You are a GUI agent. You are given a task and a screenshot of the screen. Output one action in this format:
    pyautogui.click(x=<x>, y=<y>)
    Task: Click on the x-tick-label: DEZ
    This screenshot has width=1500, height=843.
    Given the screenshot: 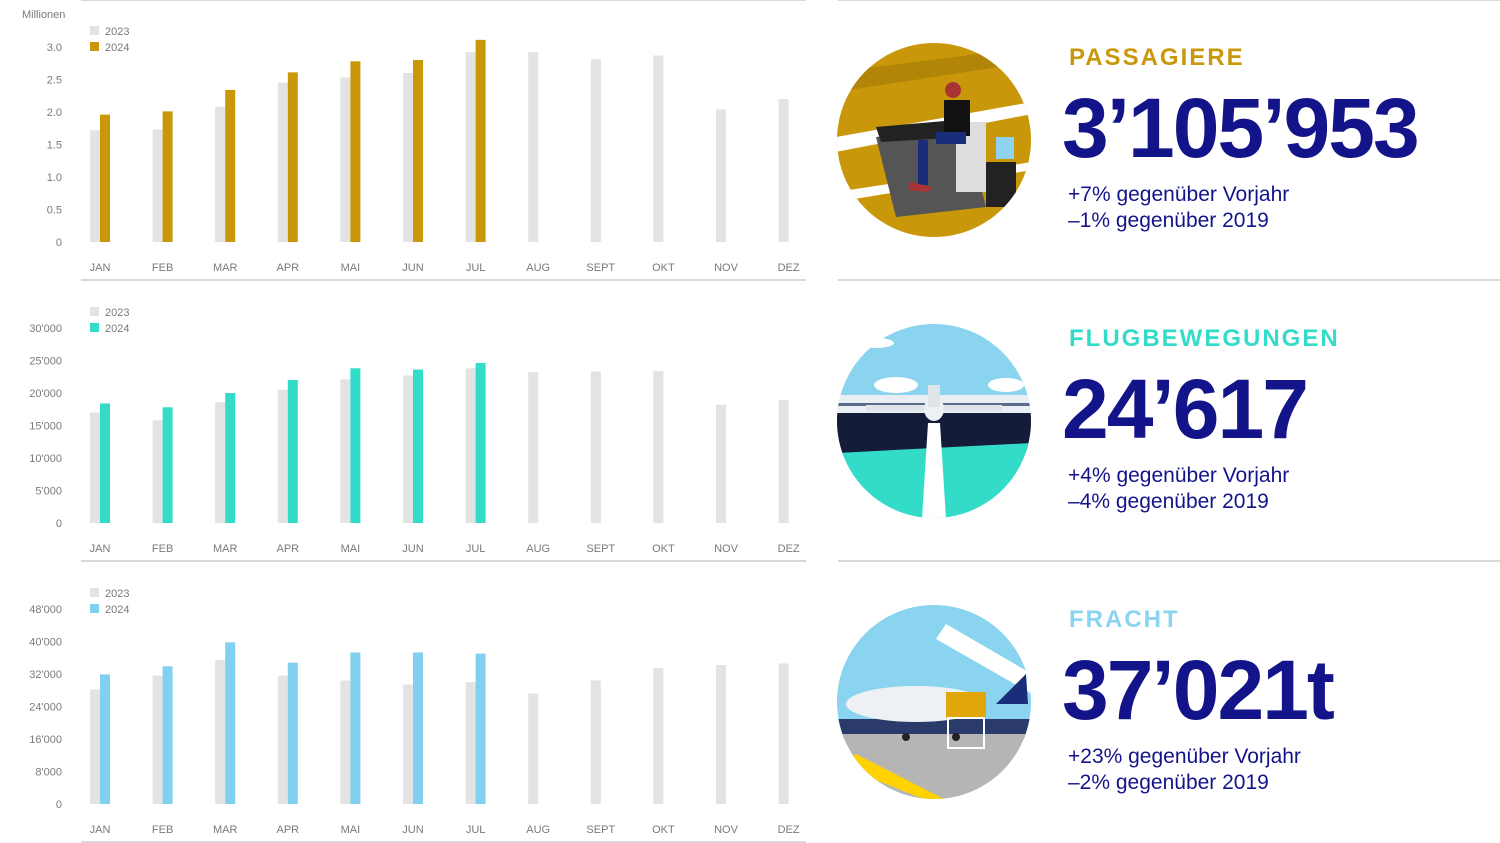 What is the action you would take?
    pyautogui.click(x=789, y=268)
    